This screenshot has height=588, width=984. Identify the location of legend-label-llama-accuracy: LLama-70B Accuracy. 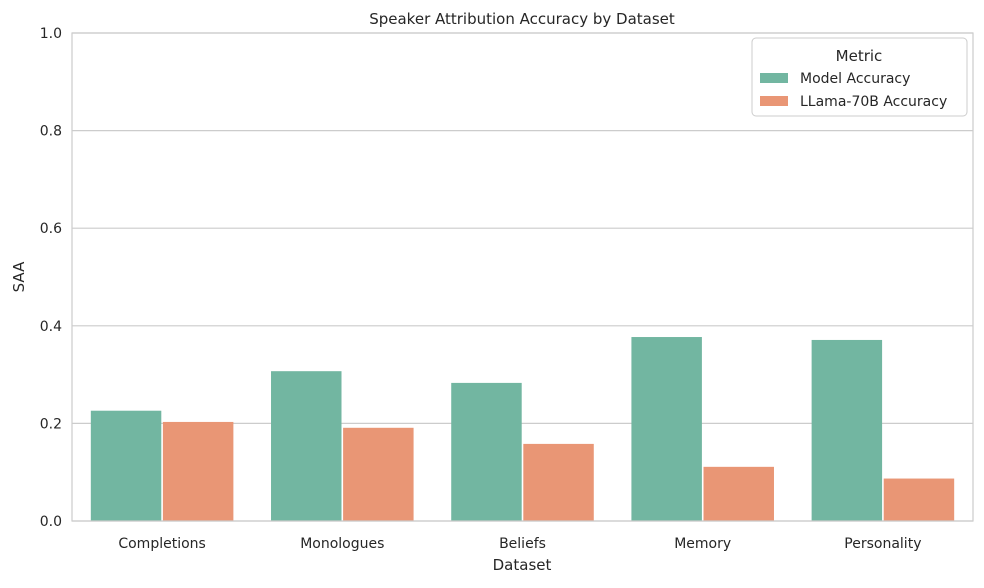
(873, 102).